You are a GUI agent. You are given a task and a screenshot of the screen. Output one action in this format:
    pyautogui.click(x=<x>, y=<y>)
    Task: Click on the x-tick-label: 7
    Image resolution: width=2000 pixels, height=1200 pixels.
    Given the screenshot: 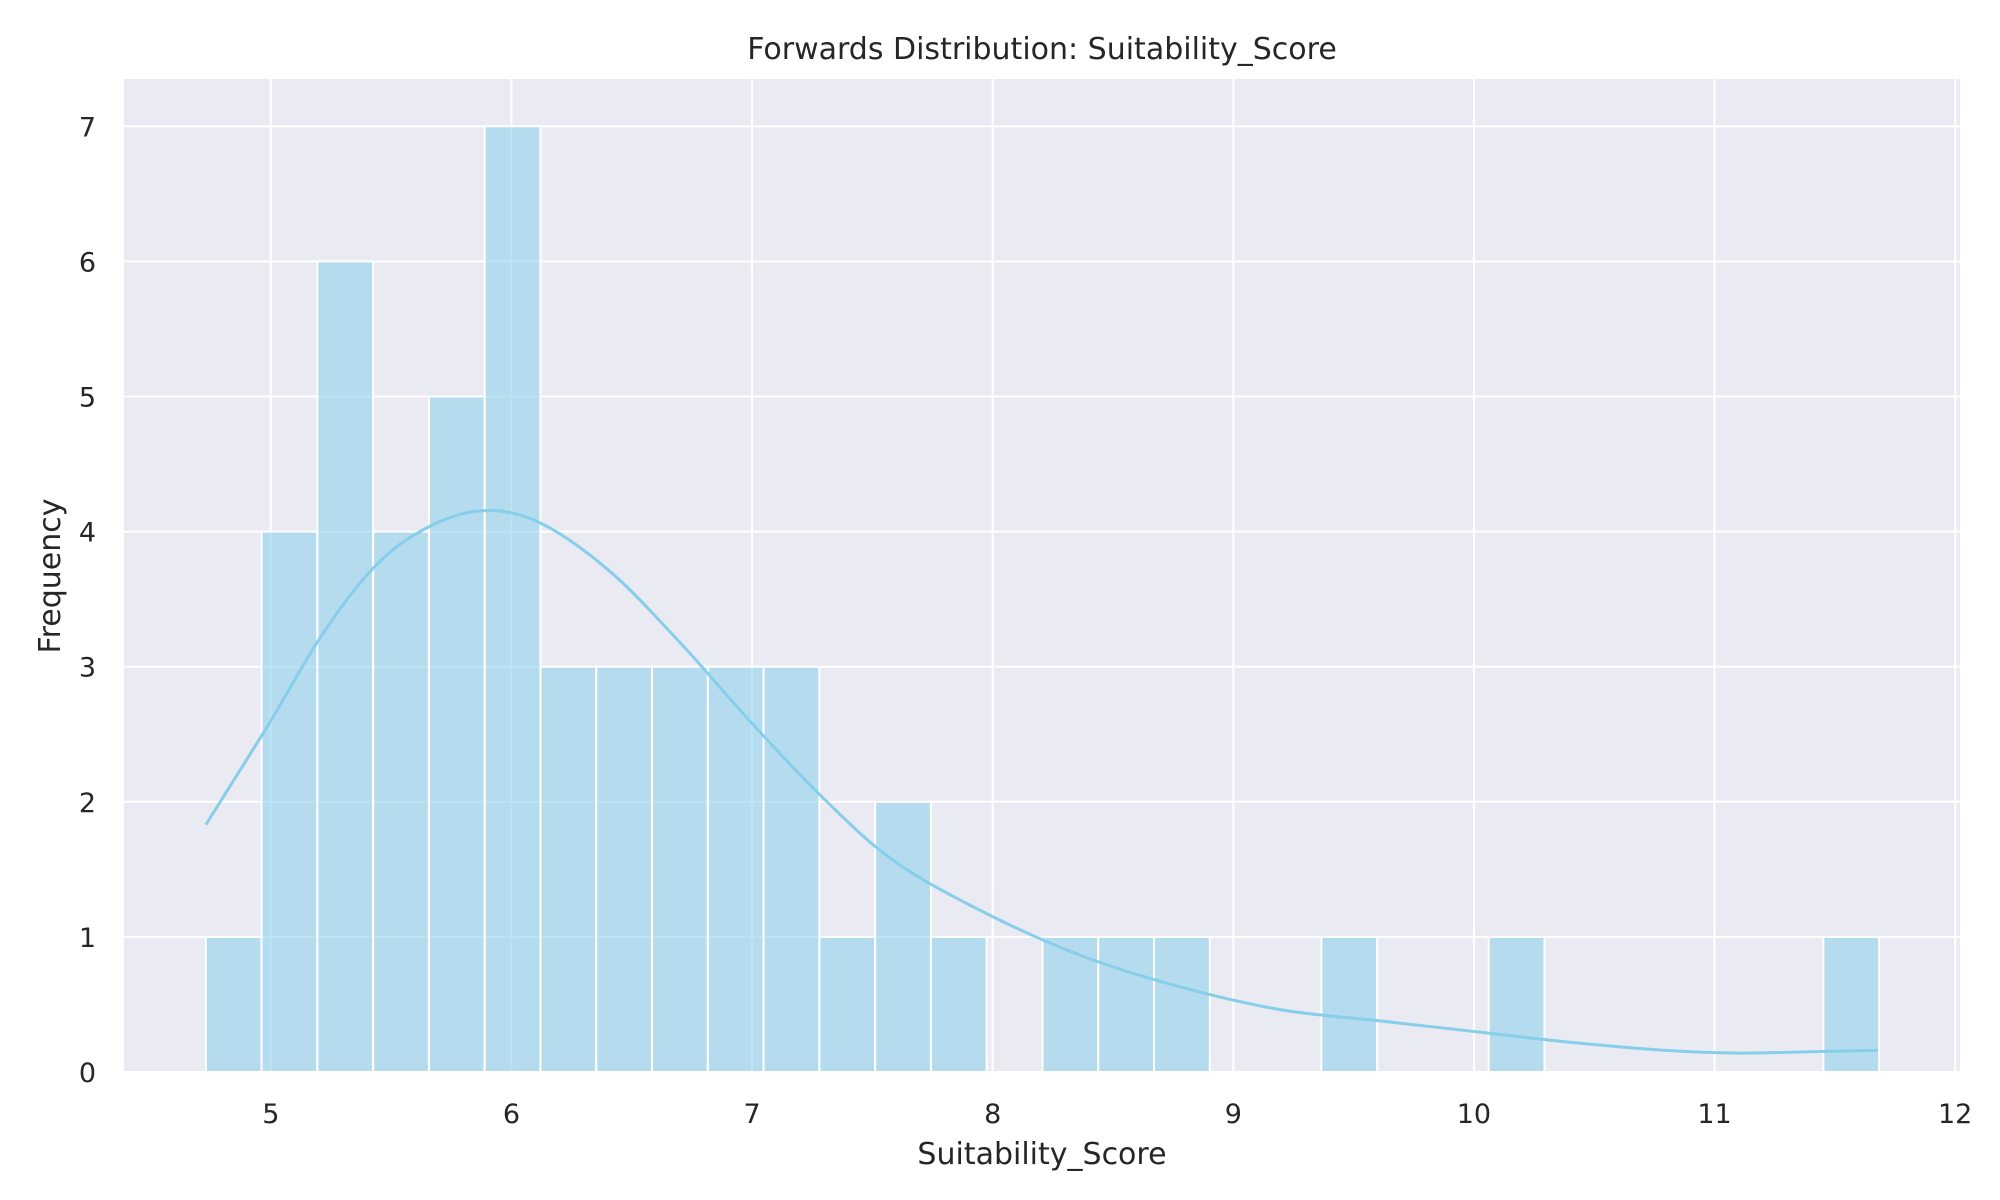 What is the action you would take?
    pyautogui.click(x=751, y=1114)
    